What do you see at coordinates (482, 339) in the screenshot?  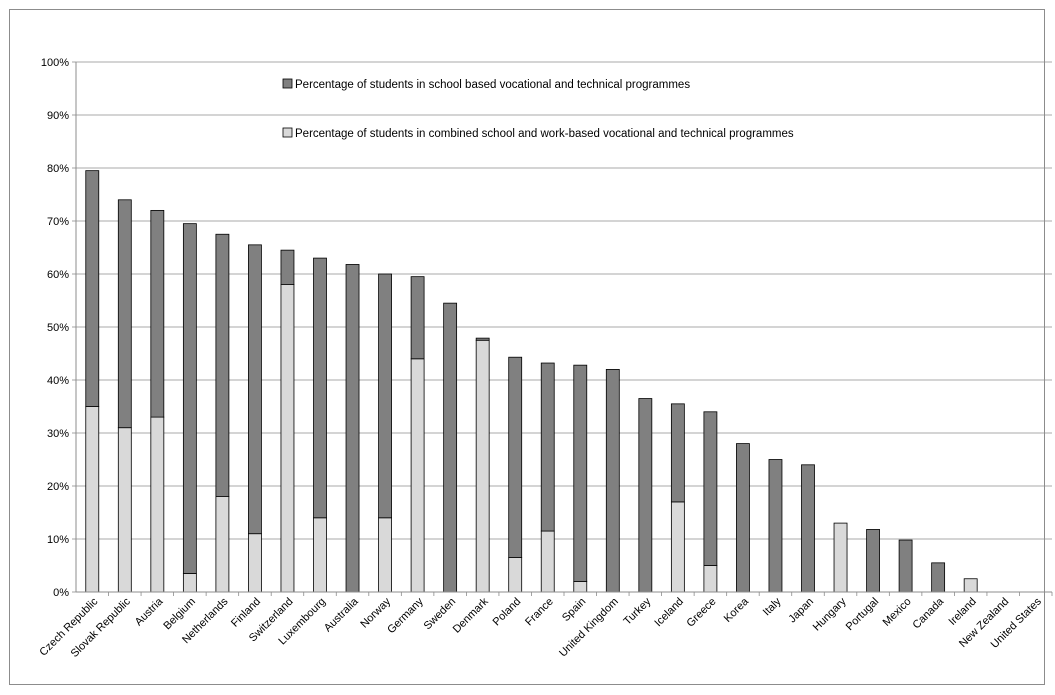 I see `bar-school-based-denmark` at bounding box center [482, 339].